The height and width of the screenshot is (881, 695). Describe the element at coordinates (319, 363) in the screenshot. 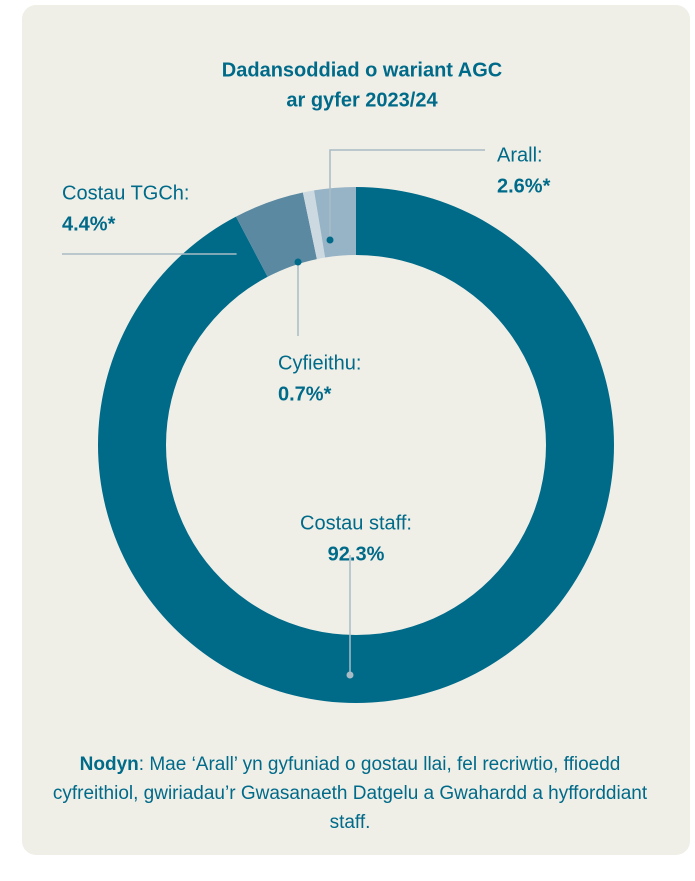

I see `category-label: Cyfieithu:` at that location.